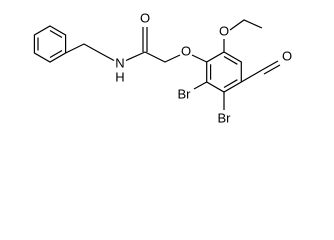 This screenshot has height=240, width=334. What do you see at coordinates (50, 44) in the screenshot?
I see `phenyl-ring` at bounding box center [50, 44].